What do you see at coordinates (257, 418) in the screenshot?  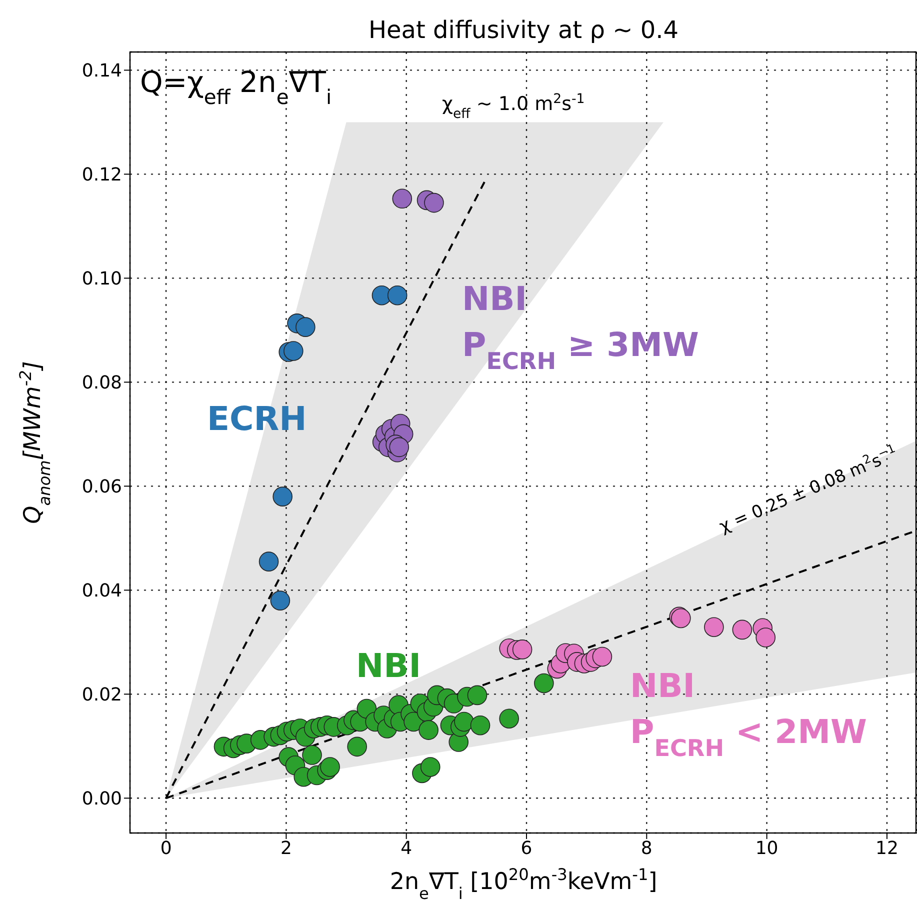 I see `series-label: ECRH` at bounding box center [257, 418].